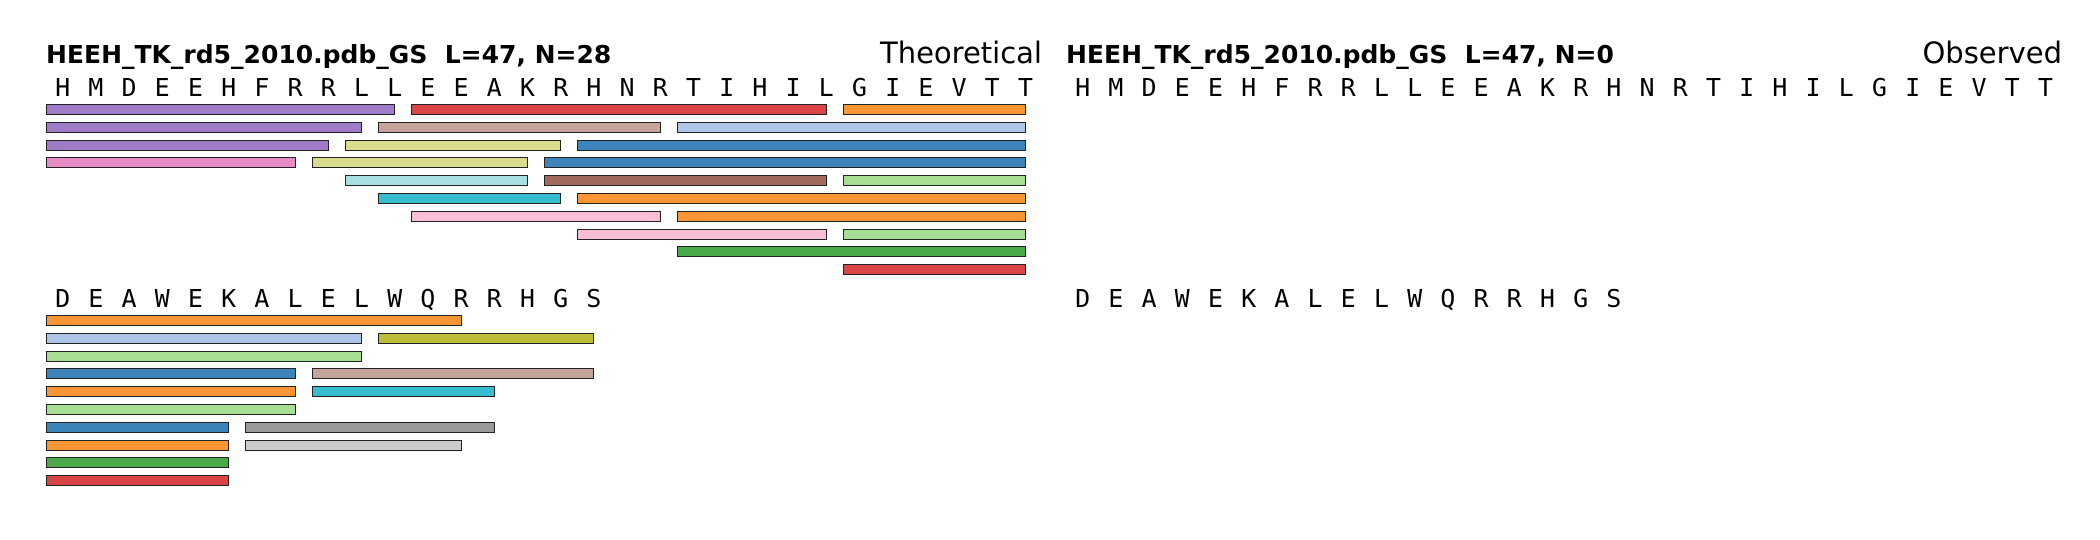 The width and height of the screenshot is (2100, 540). Describe the element at coordinates (1340, 54) in the screenshot. I see `panel-title: HEEH_TK_rd5_2010.pdb_GS L=47, N=0` at that location.